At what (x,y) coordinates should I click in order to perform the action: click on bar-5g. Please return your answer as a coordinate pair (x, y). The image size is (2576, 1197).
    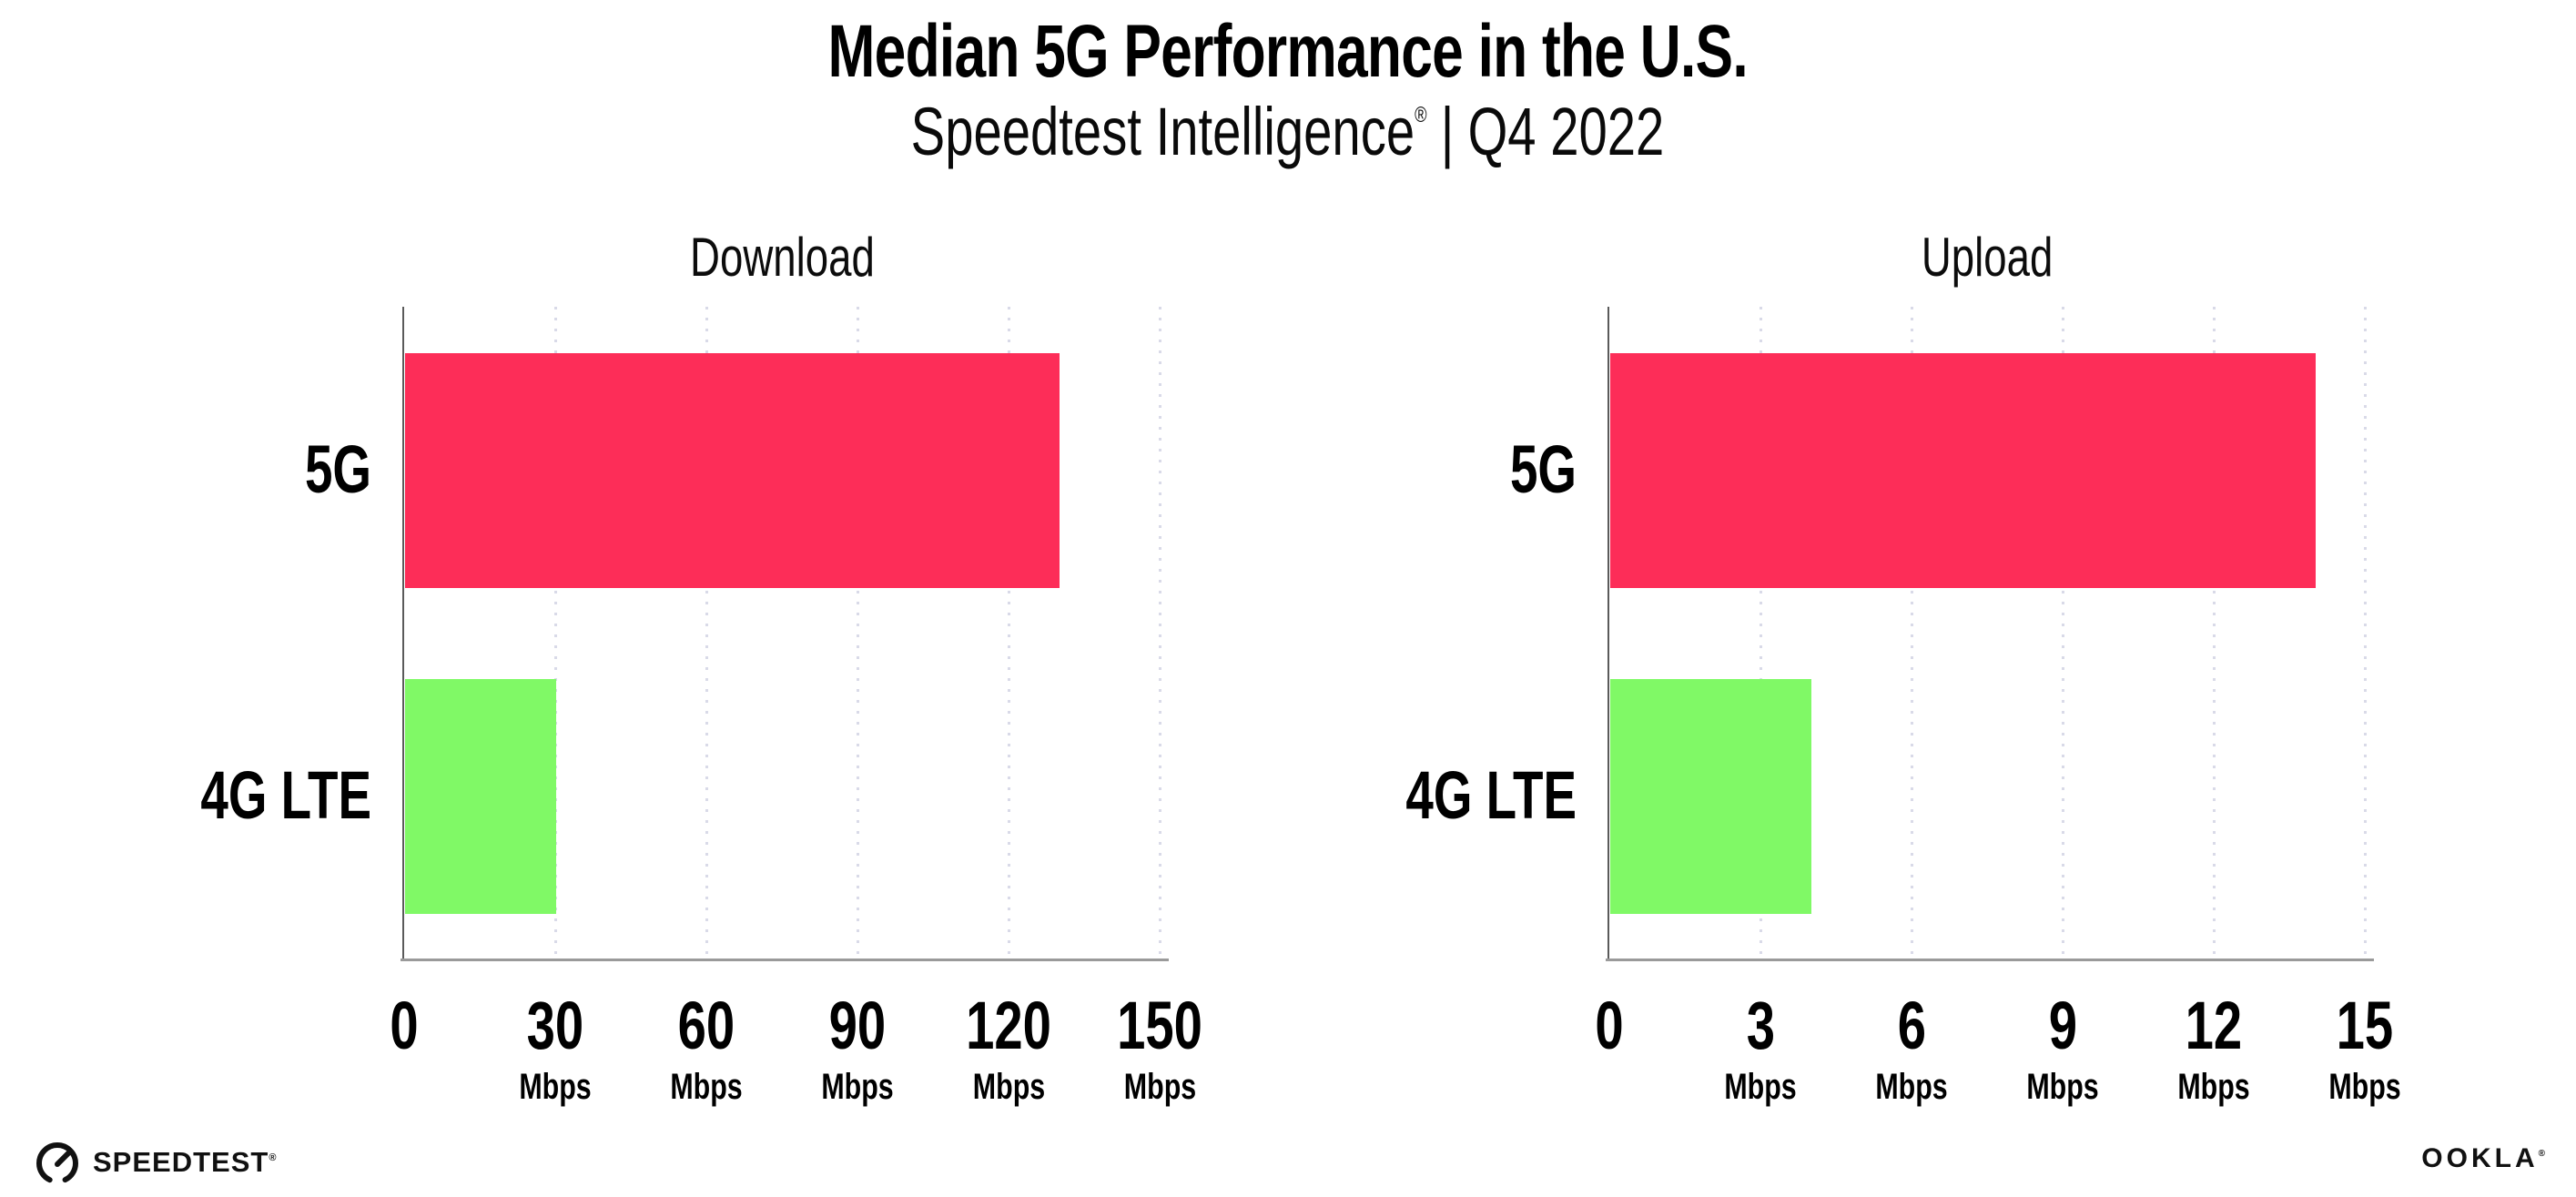
    Looking at the image, I should click on (732, 470).